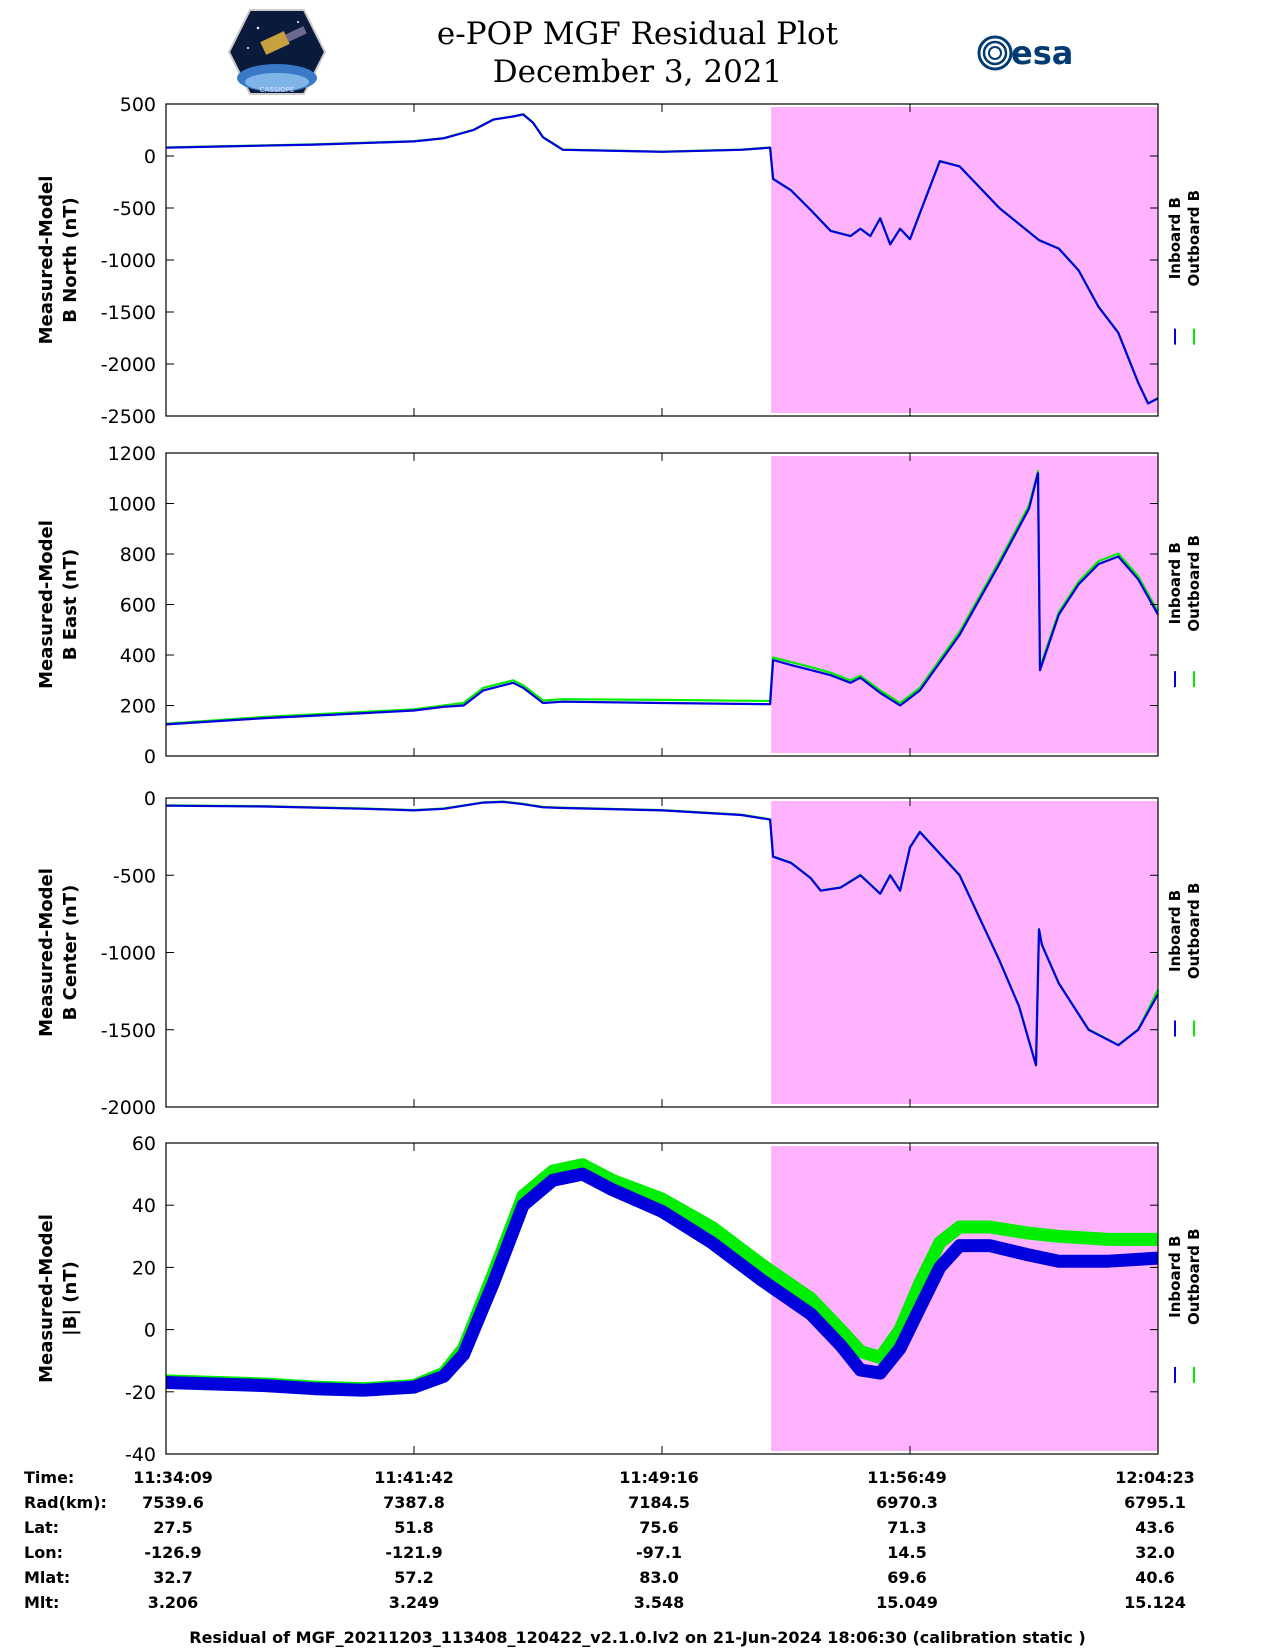  Describe the element at coordinates (70, 605) in the screenshot. I see `y-axis-label-b-east-units: B East (nT)` at that location.